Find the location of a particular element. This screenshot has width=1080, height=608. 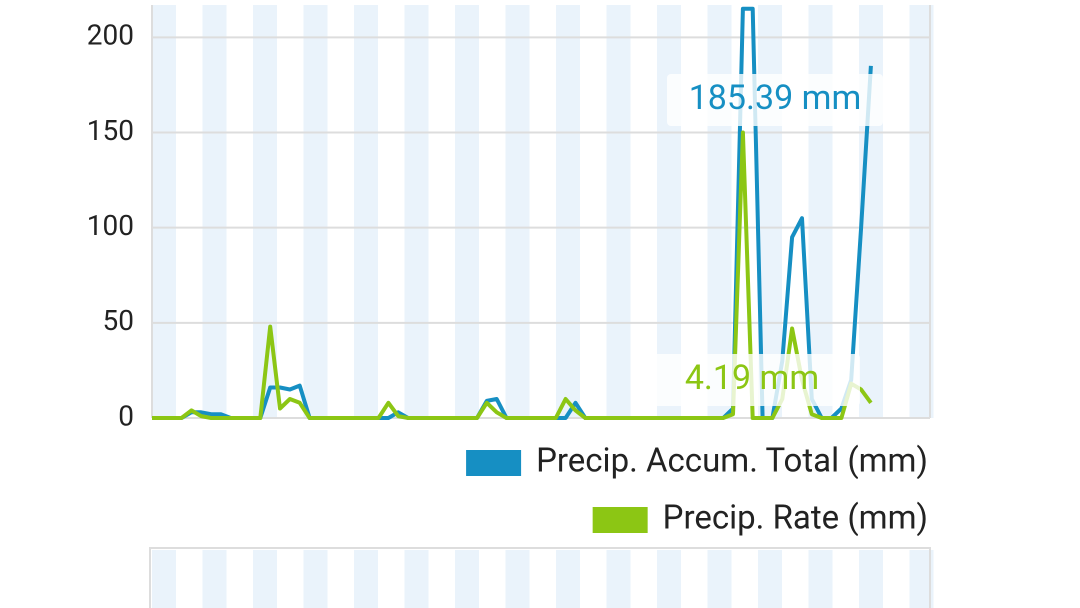

annotation: 4.19 mm is located at coordinates (752, 378).